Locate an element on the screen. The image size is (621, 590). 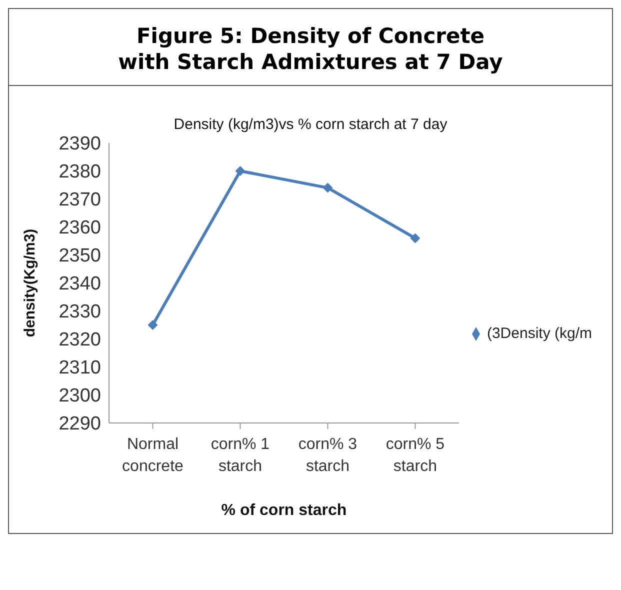
x-axis-title: % of corn starch is located at coordinates (284, 510).